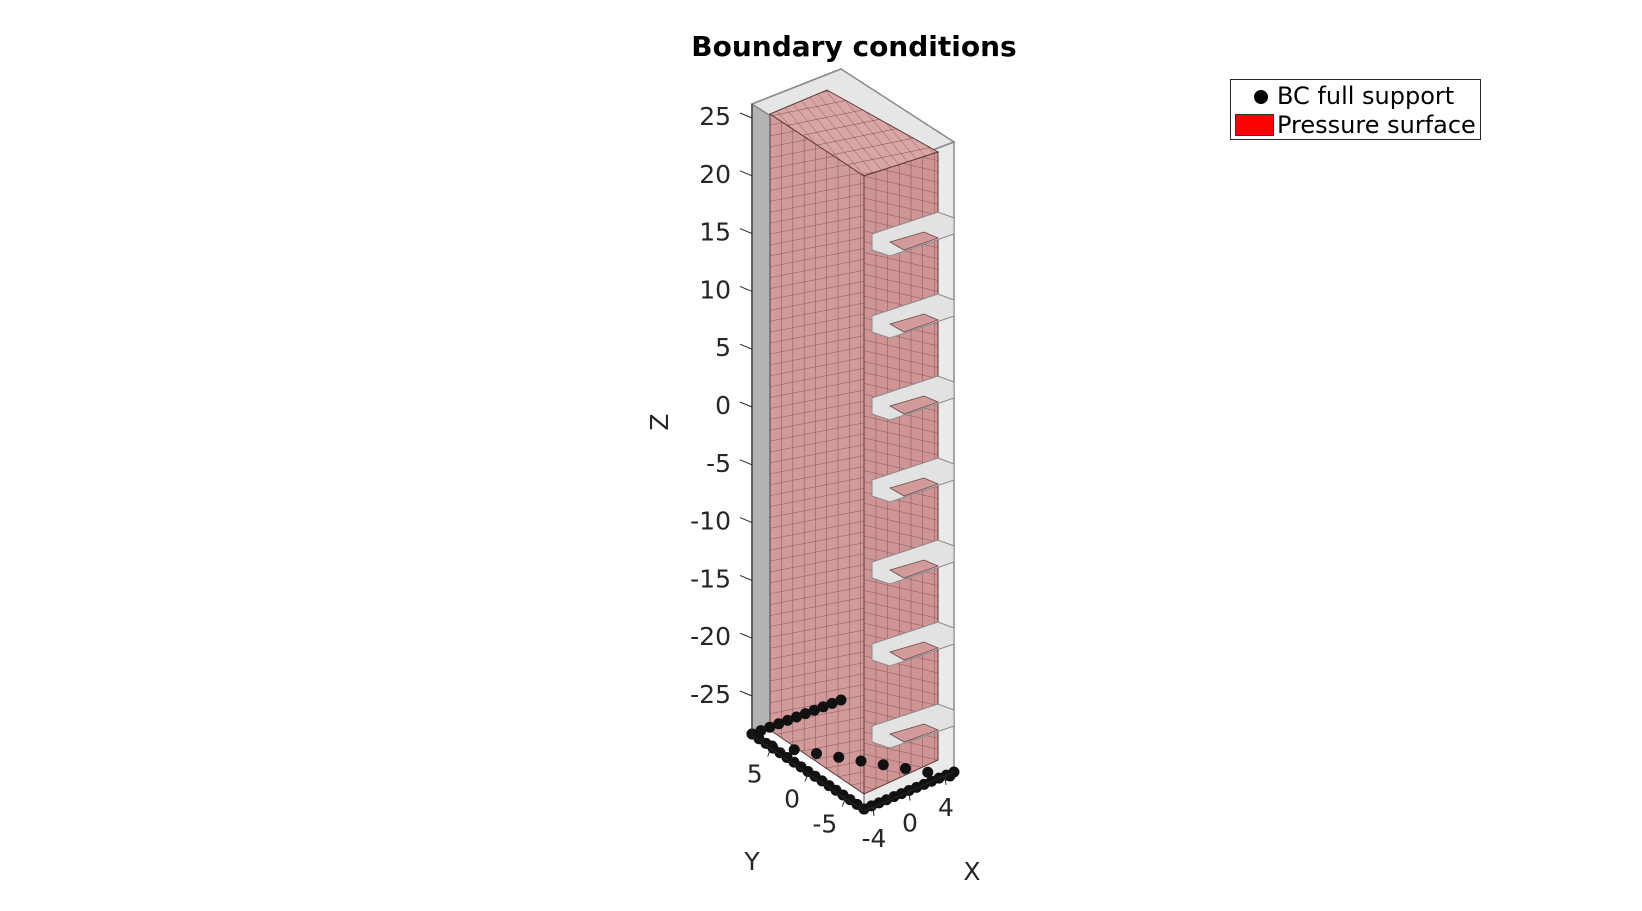  What do you see at coordinates (715, 116) in the screenshot?
I see `z-tick-label: 25` at bounding box center [715, 116].